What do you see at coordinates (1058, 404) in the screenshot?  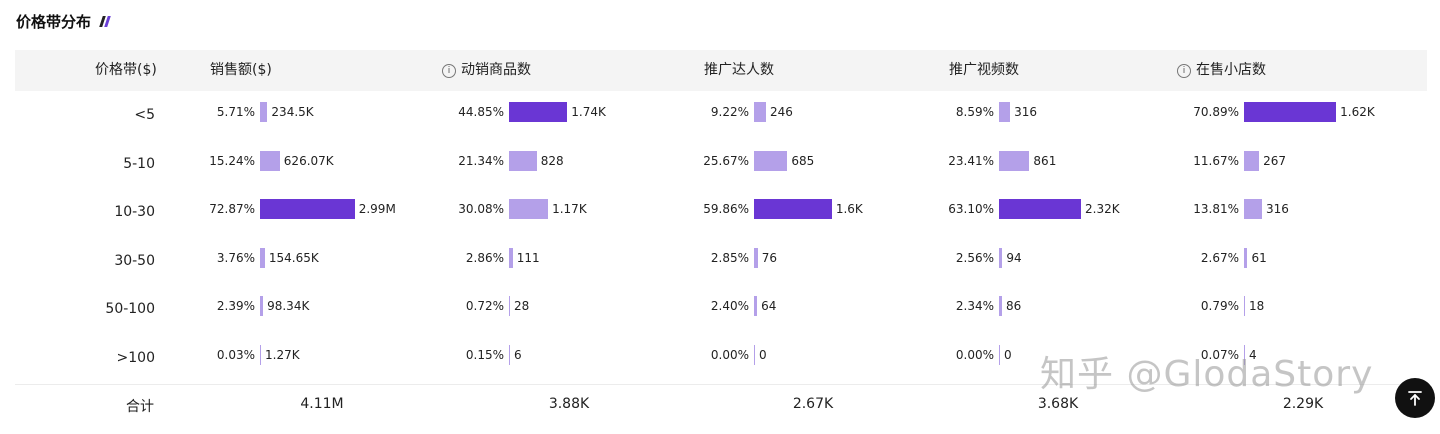 I see `total-value: 3.68K` at bounding box center [1058, 404].